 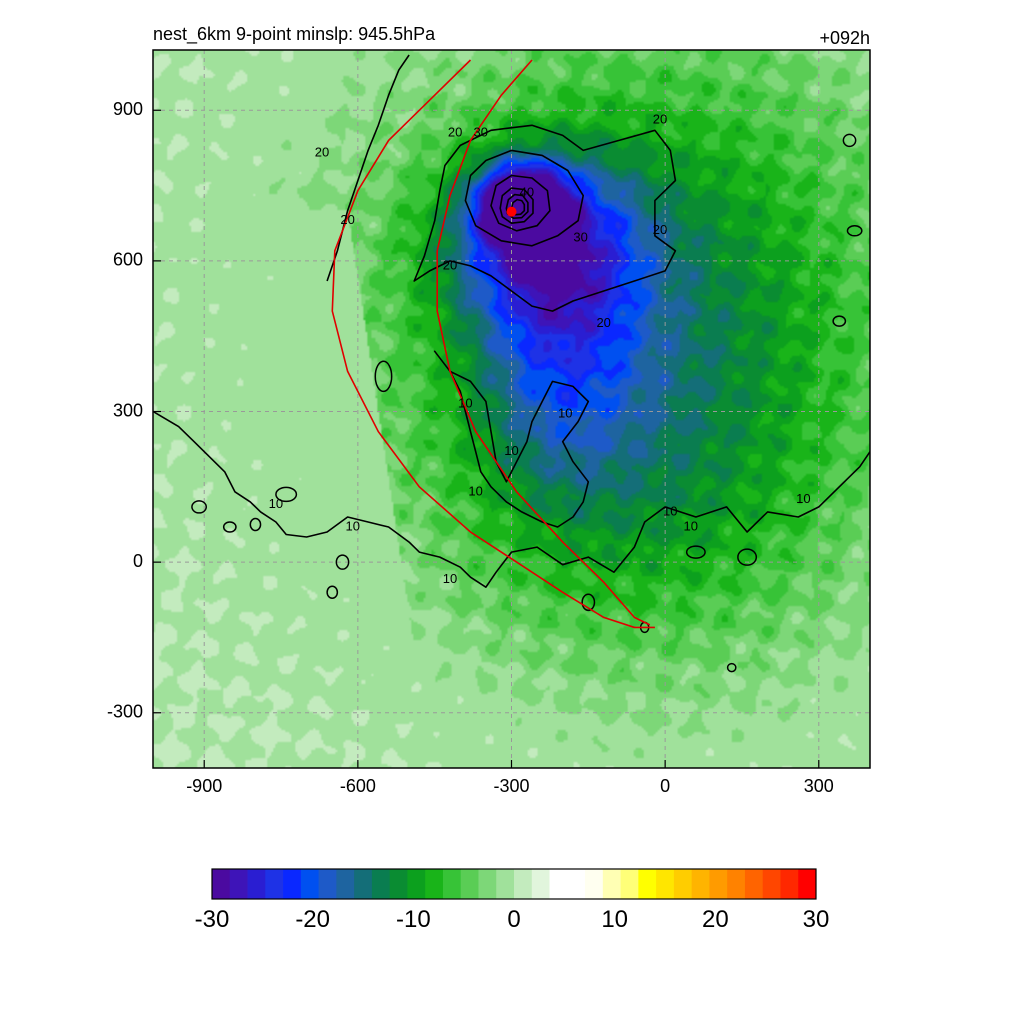 I want to click on contour-20-outer, so click(x=545, y=218).